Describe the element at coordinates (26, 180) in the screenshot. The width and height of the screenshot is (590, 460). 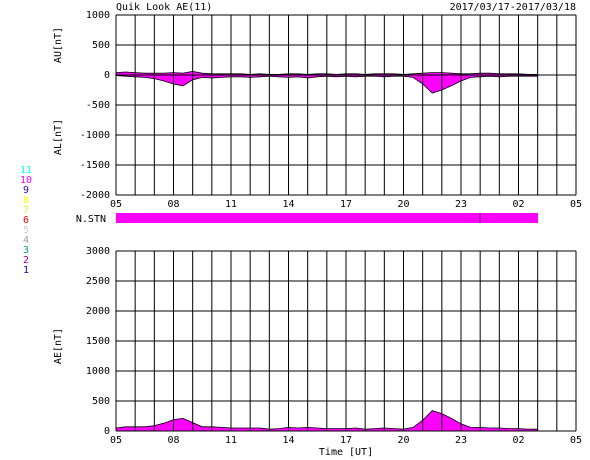
I see `station-legend-label: 10` at that location.